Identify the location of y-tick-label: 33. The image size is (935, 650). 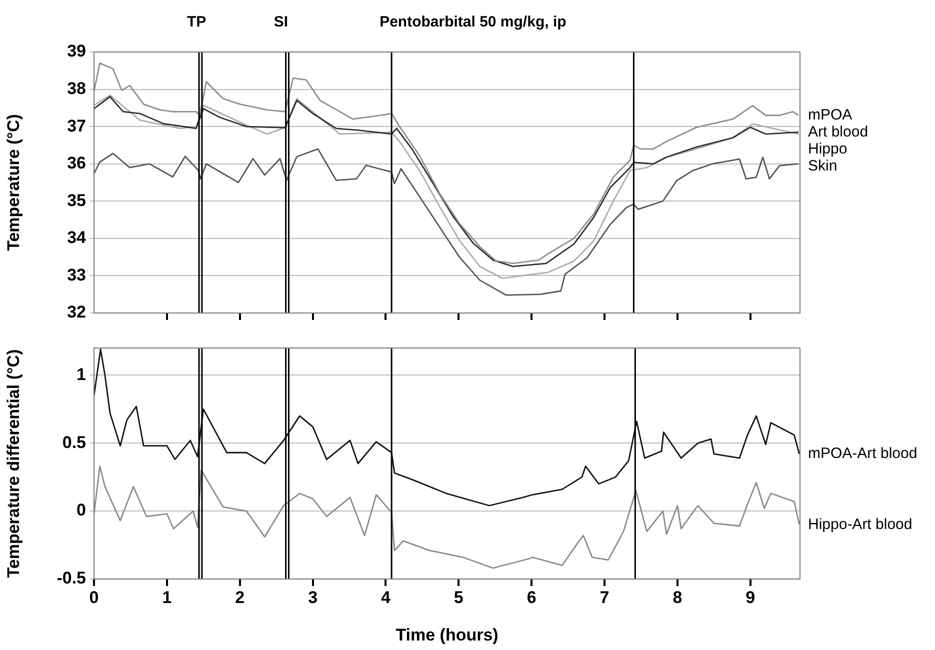
(76, 274).